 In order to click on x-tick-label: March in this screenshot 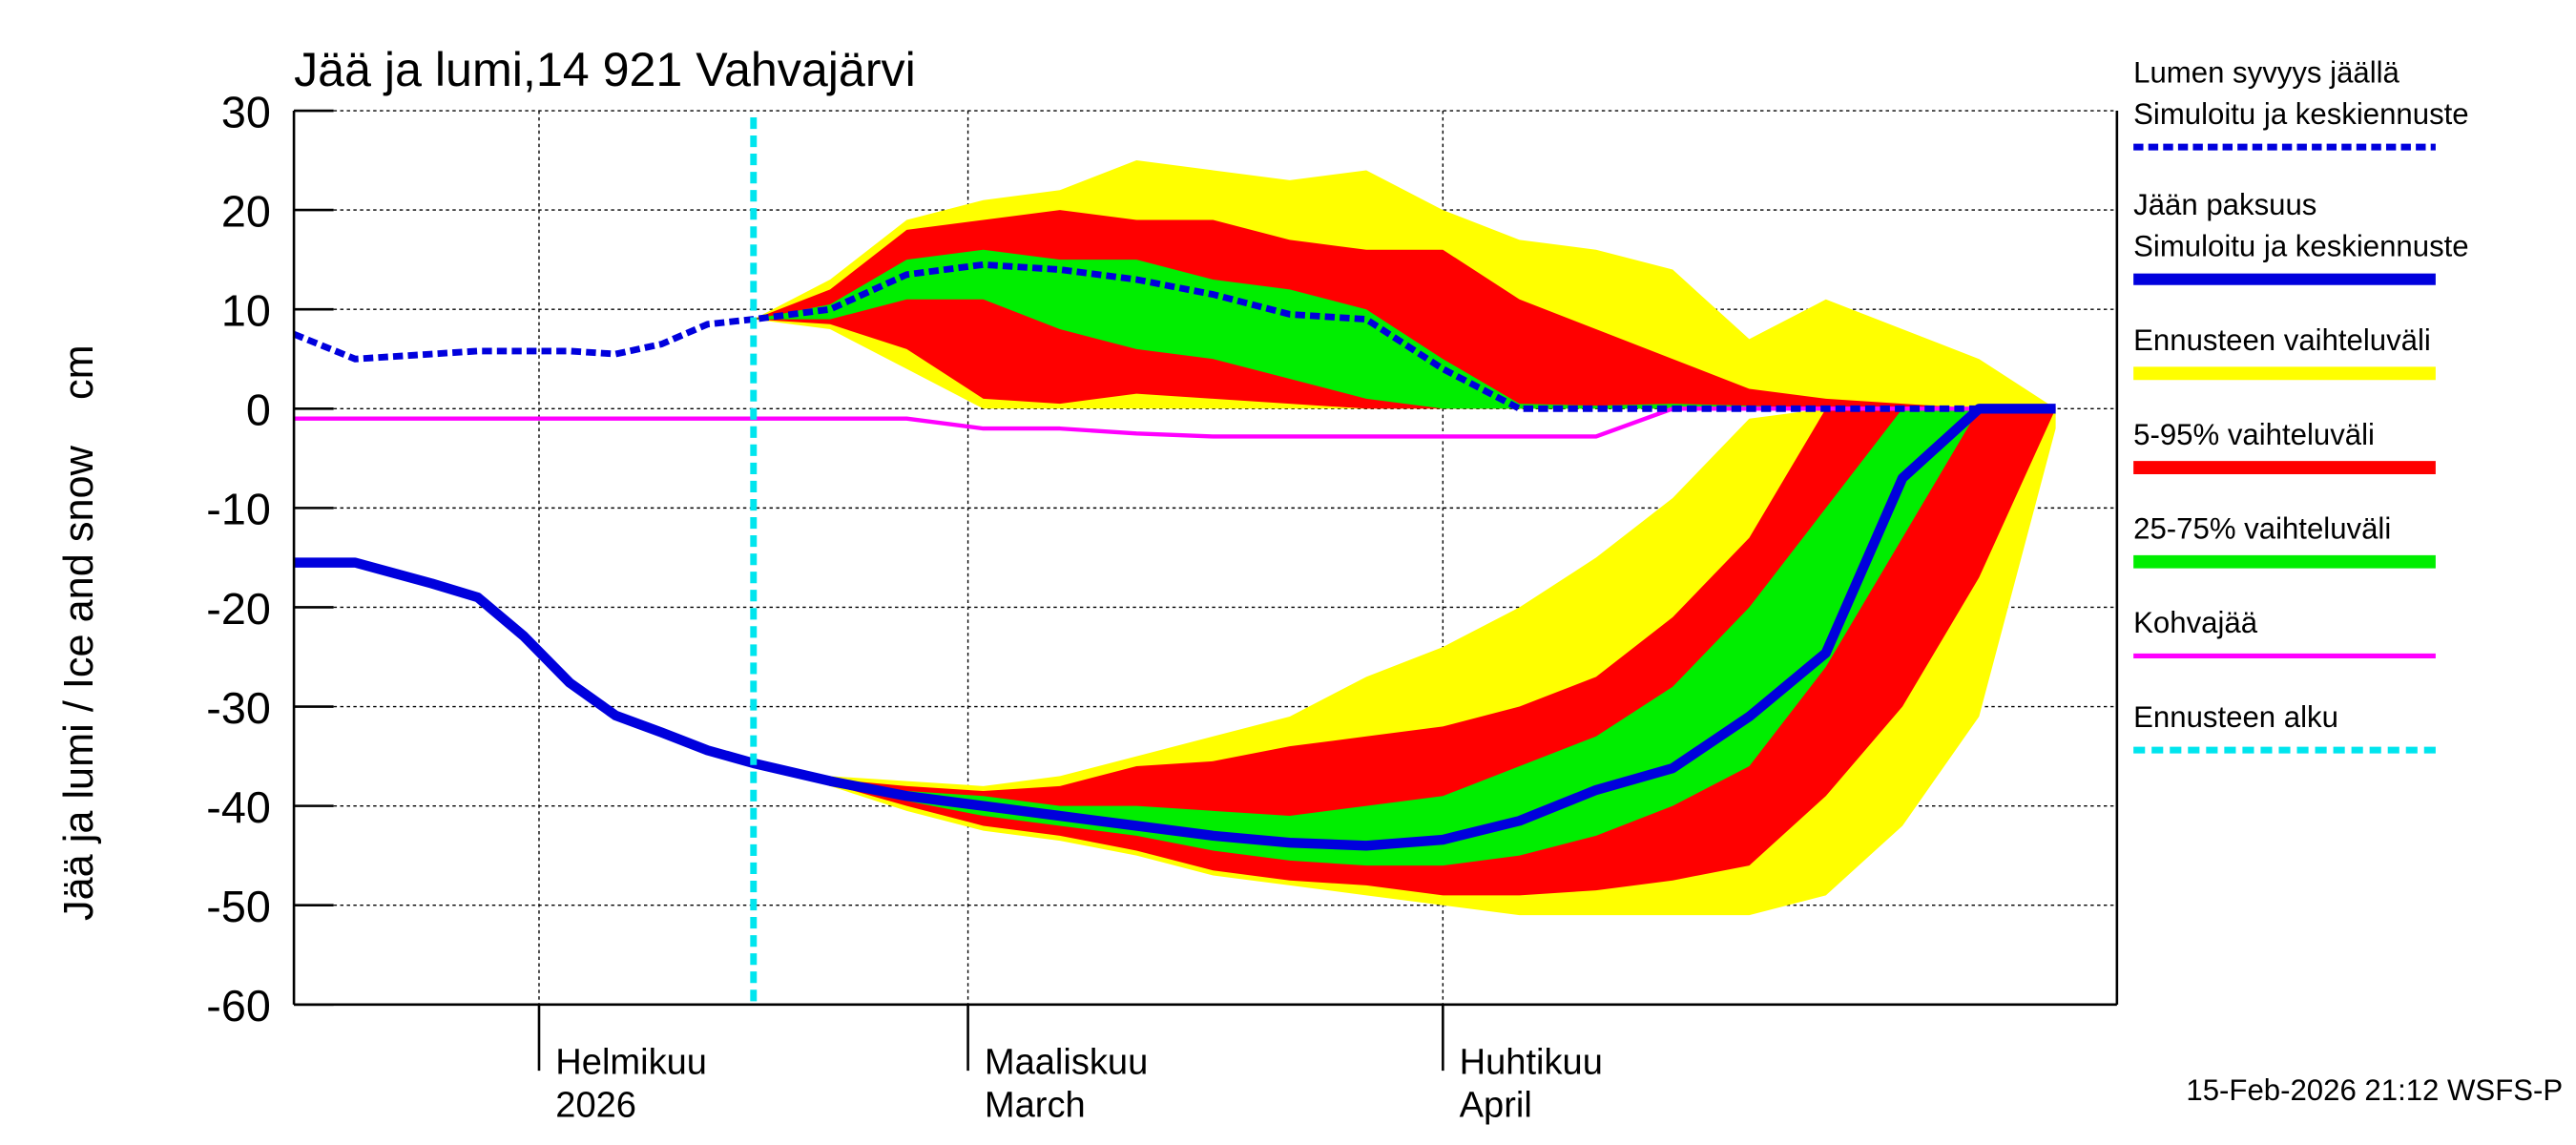, I will do `click(1035, 1106)`.